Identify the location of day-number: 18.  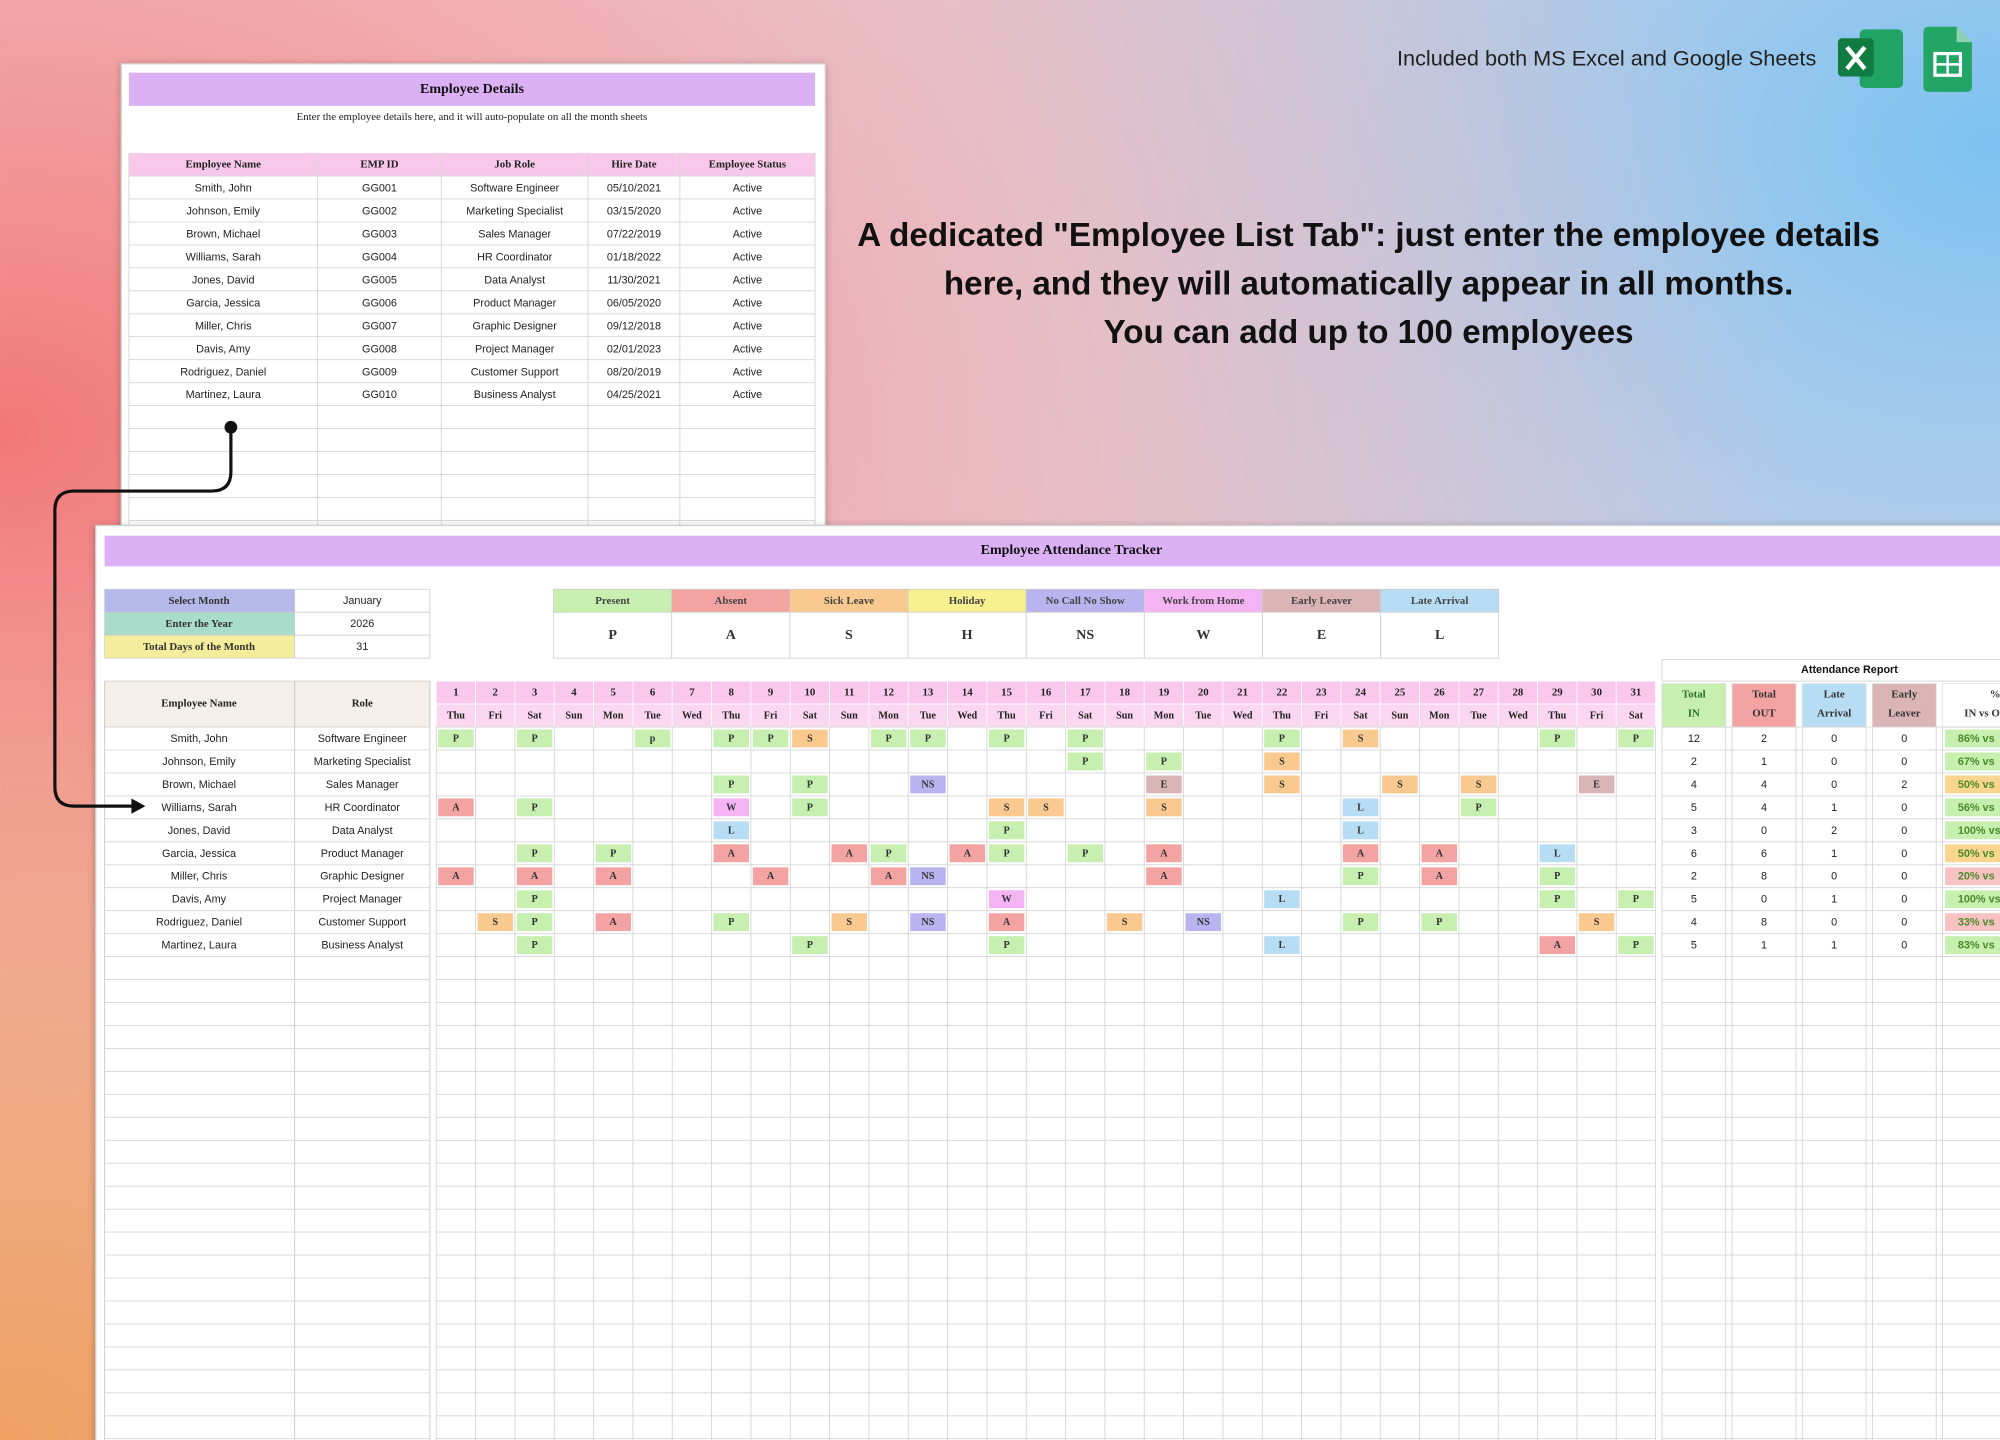
(1124, 693).